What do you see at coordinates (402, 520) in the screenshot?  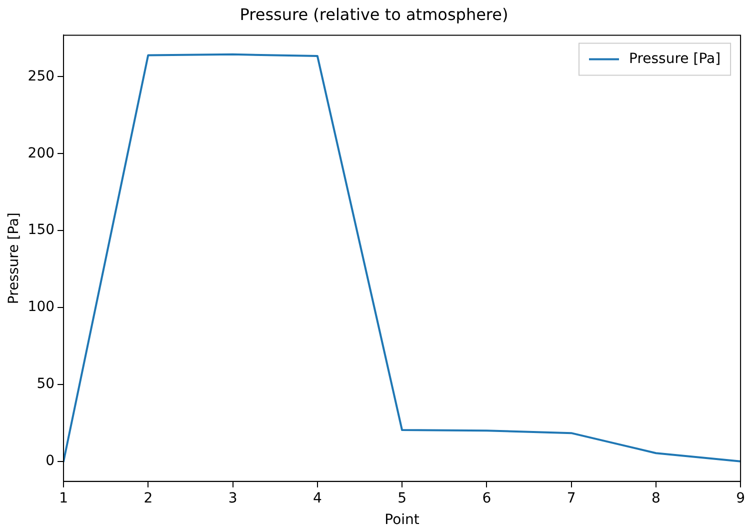 I see `x-axis-title: Point` at bounding box center [402, 520].